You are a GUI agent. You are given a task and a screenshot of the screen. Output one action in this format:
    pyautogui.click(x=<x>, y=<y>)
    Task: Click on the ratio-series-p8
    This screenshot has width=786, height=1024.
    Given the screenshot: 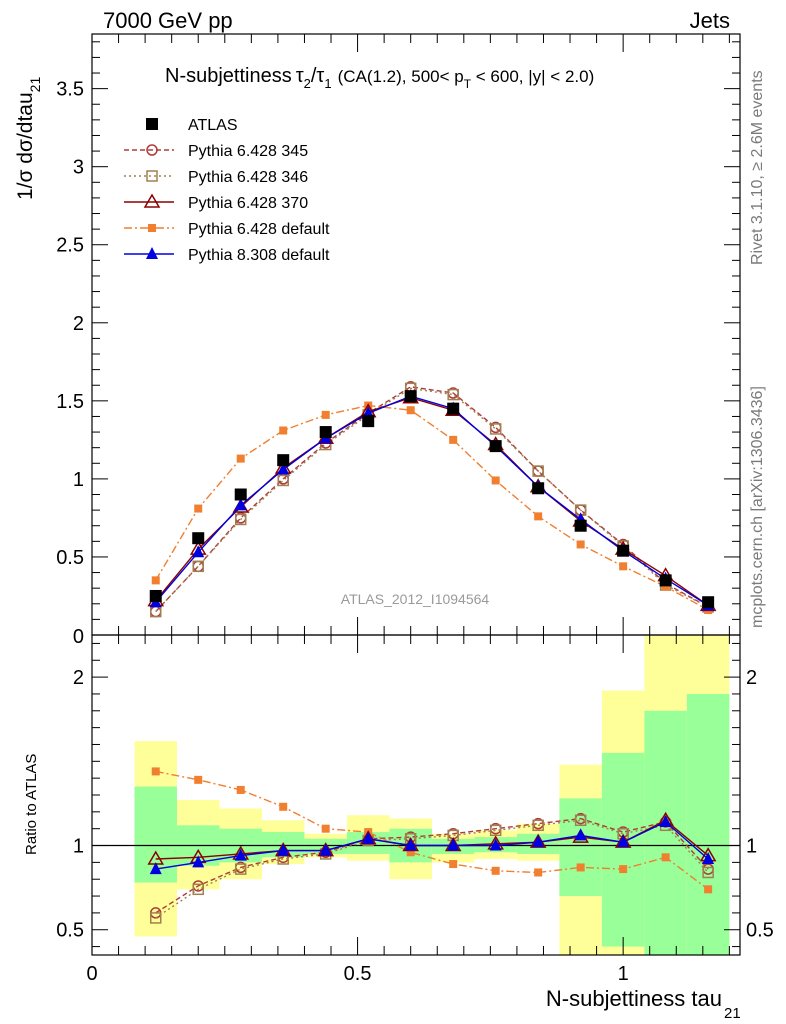 What is the action you would take?
    pyautogui.click(x=432, y=844)
    